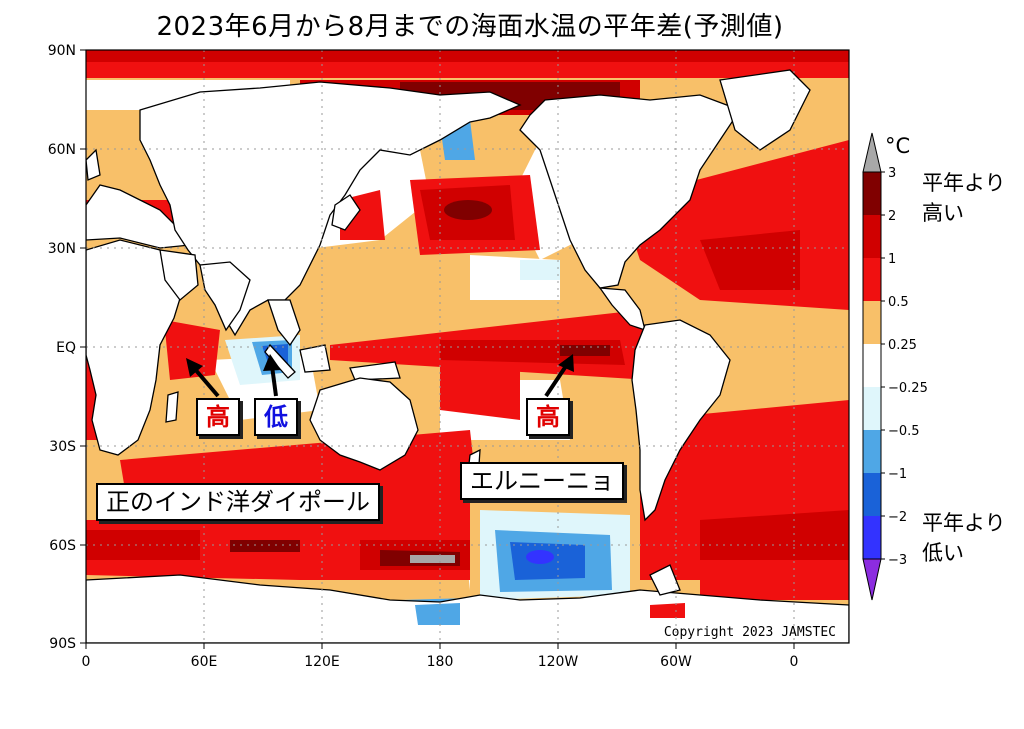  I want to click on sumatra, so click(280, 361).